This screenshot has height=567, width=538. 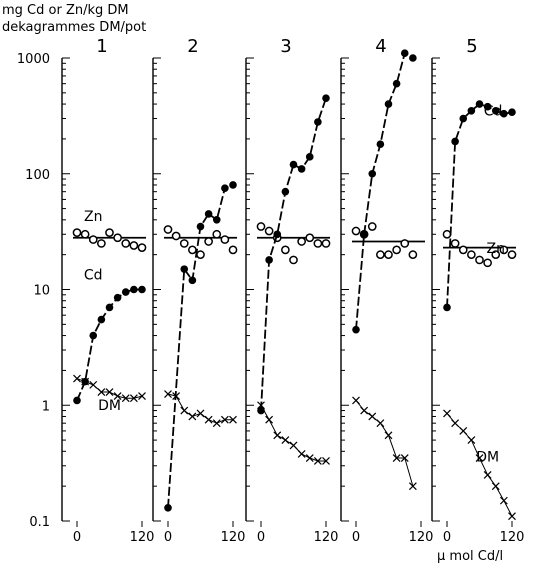 What do you see at coordinates (384, 443) in the screenshot?
I see `dm-fit-line` at bounding box center [384, 443].